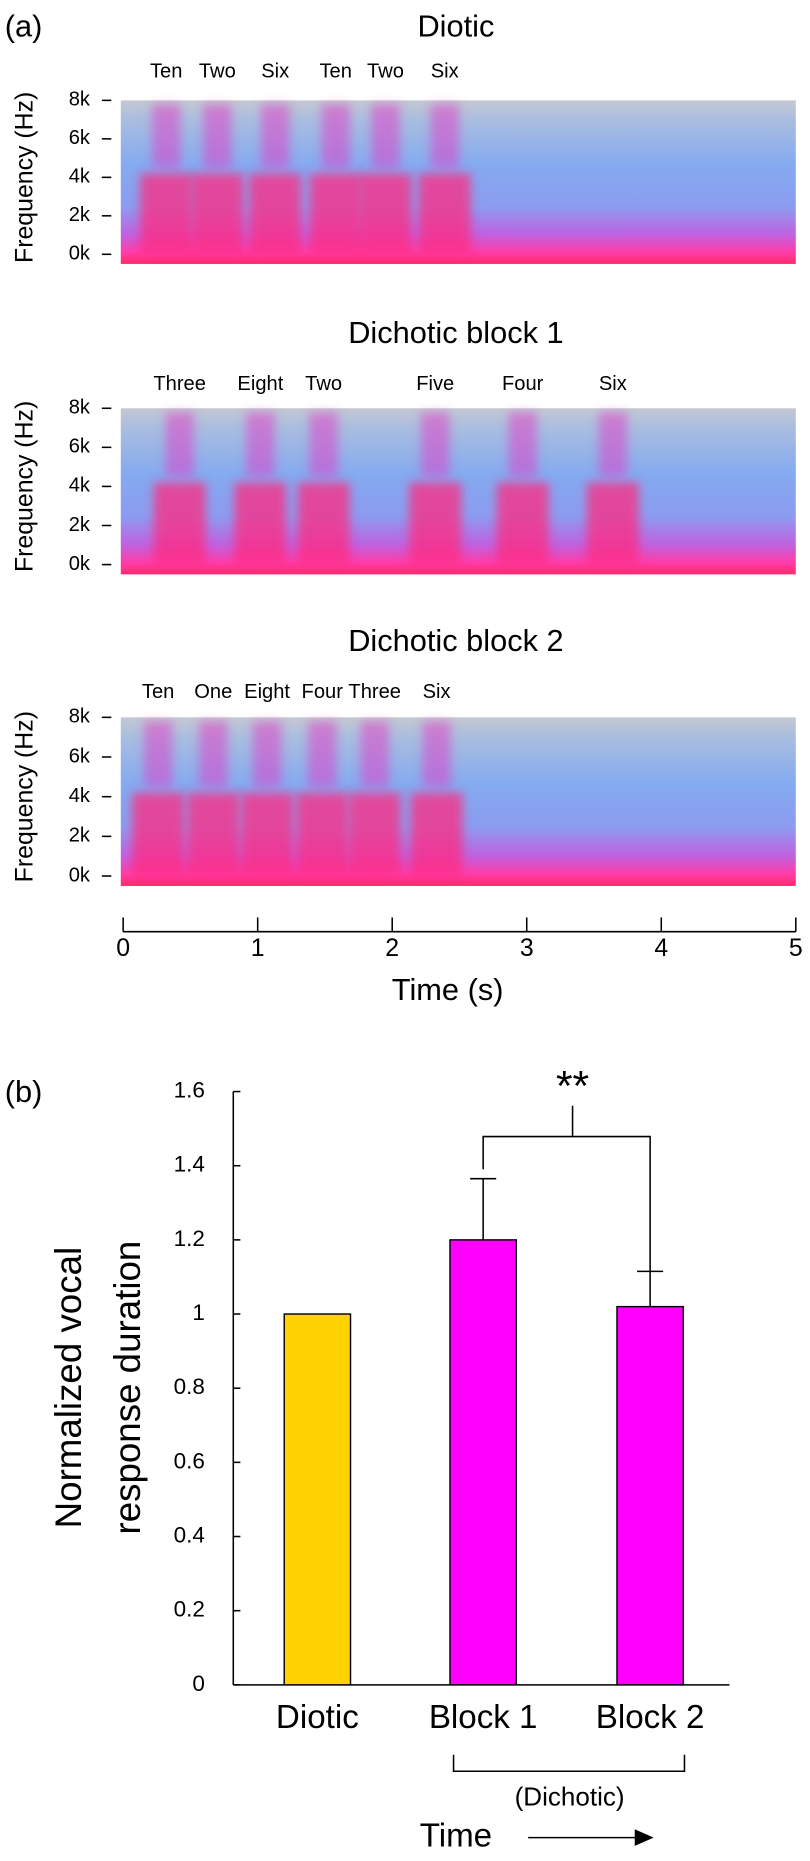  Describe the element at coordinates (189, 1238) in the screenshot. I see `y-tick-label: 1.2` at that location.